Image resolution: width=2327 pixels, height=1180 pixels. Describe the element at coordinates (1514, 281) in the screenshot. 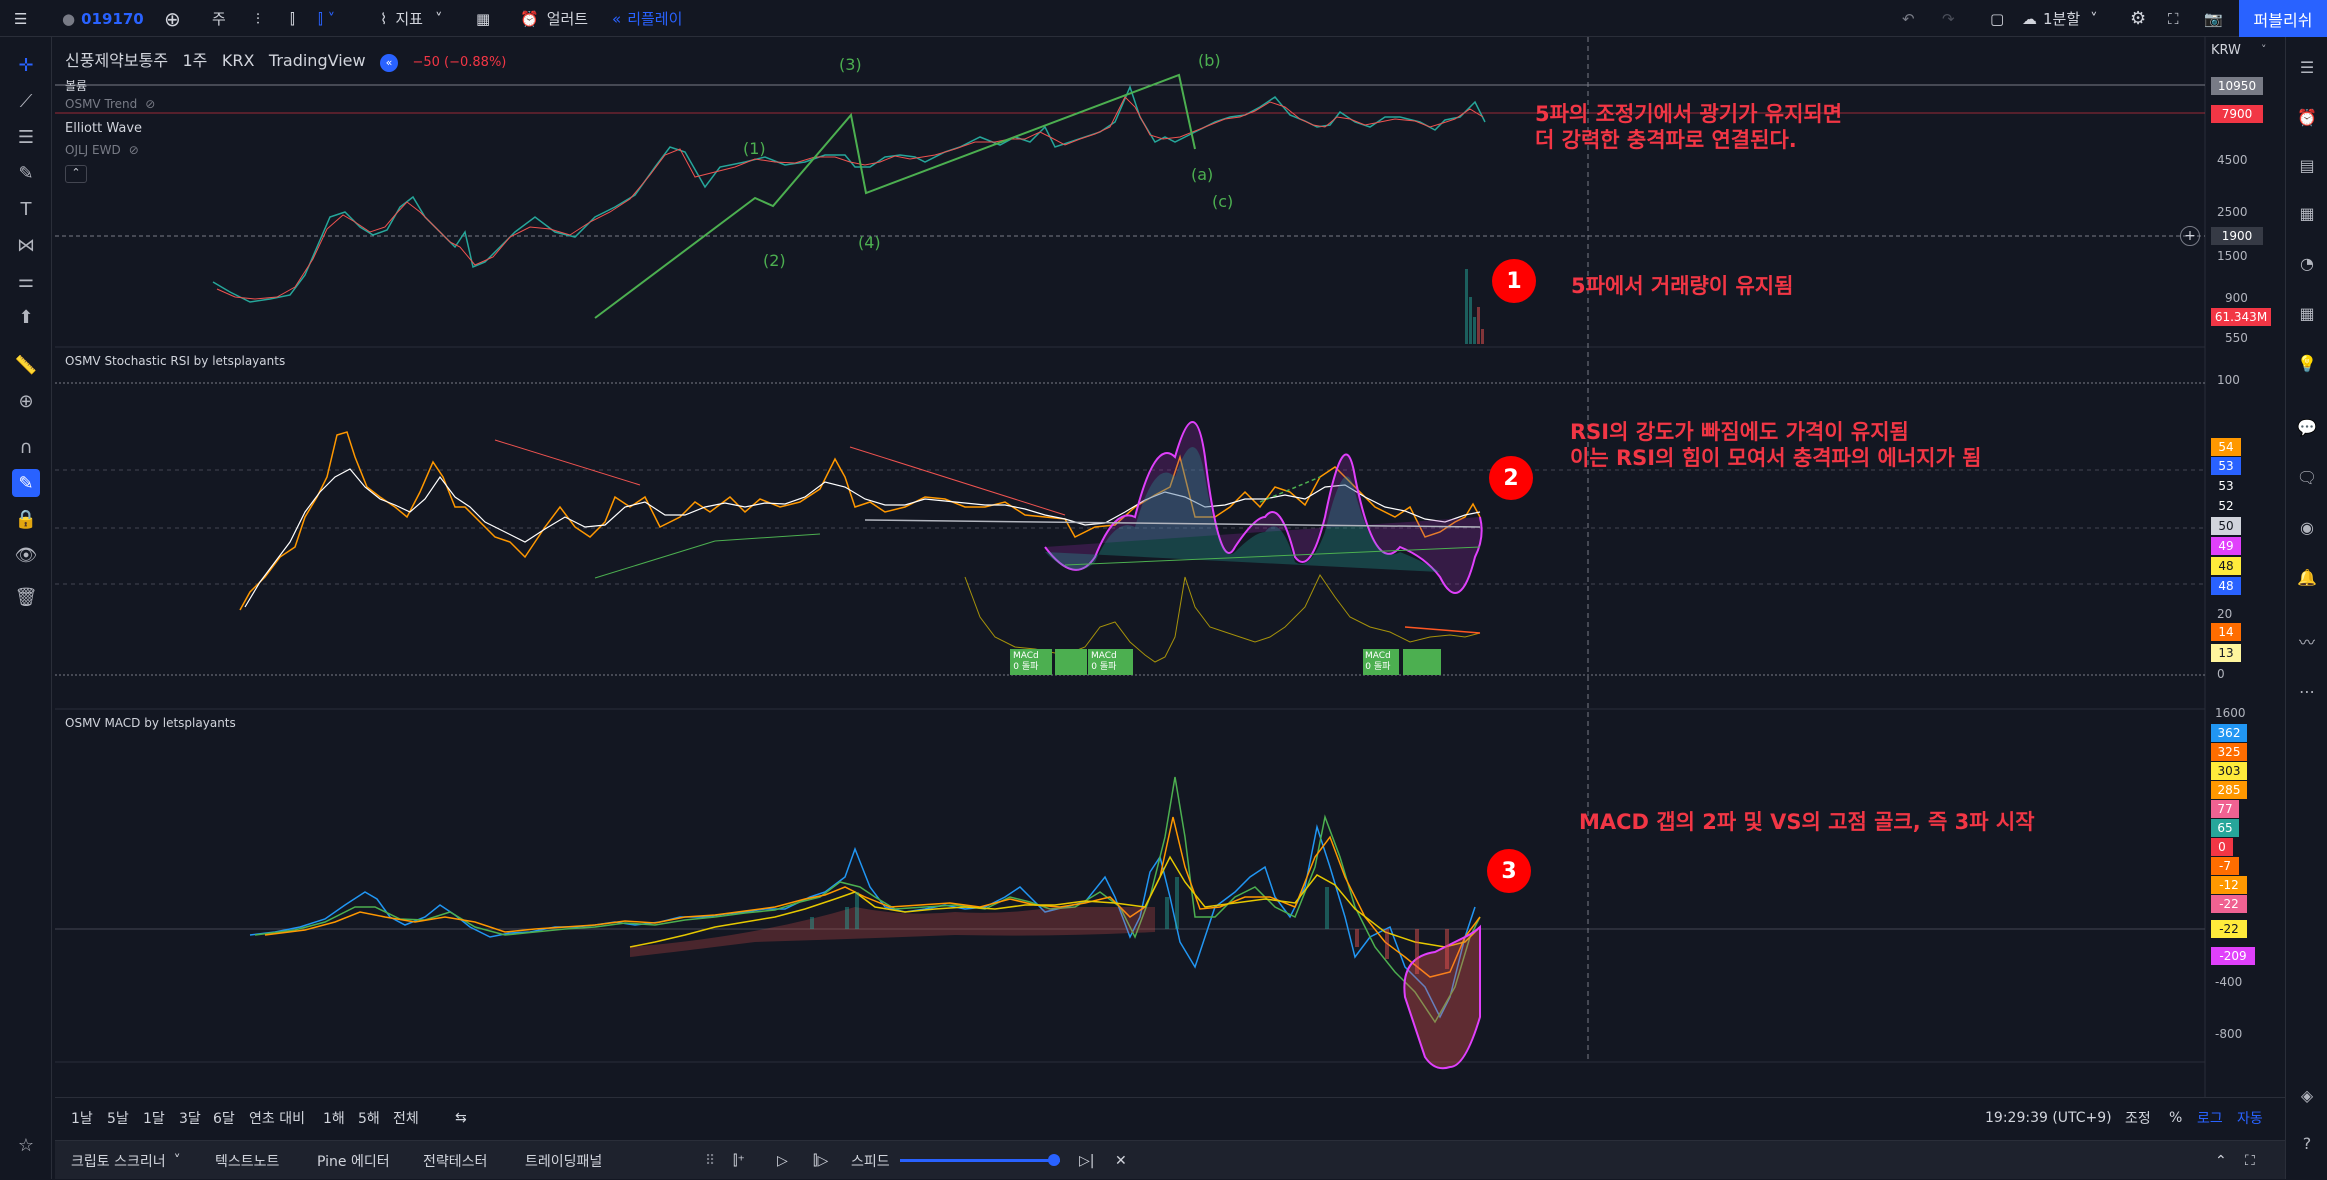

I see `annotation-marker: 1` at that location.